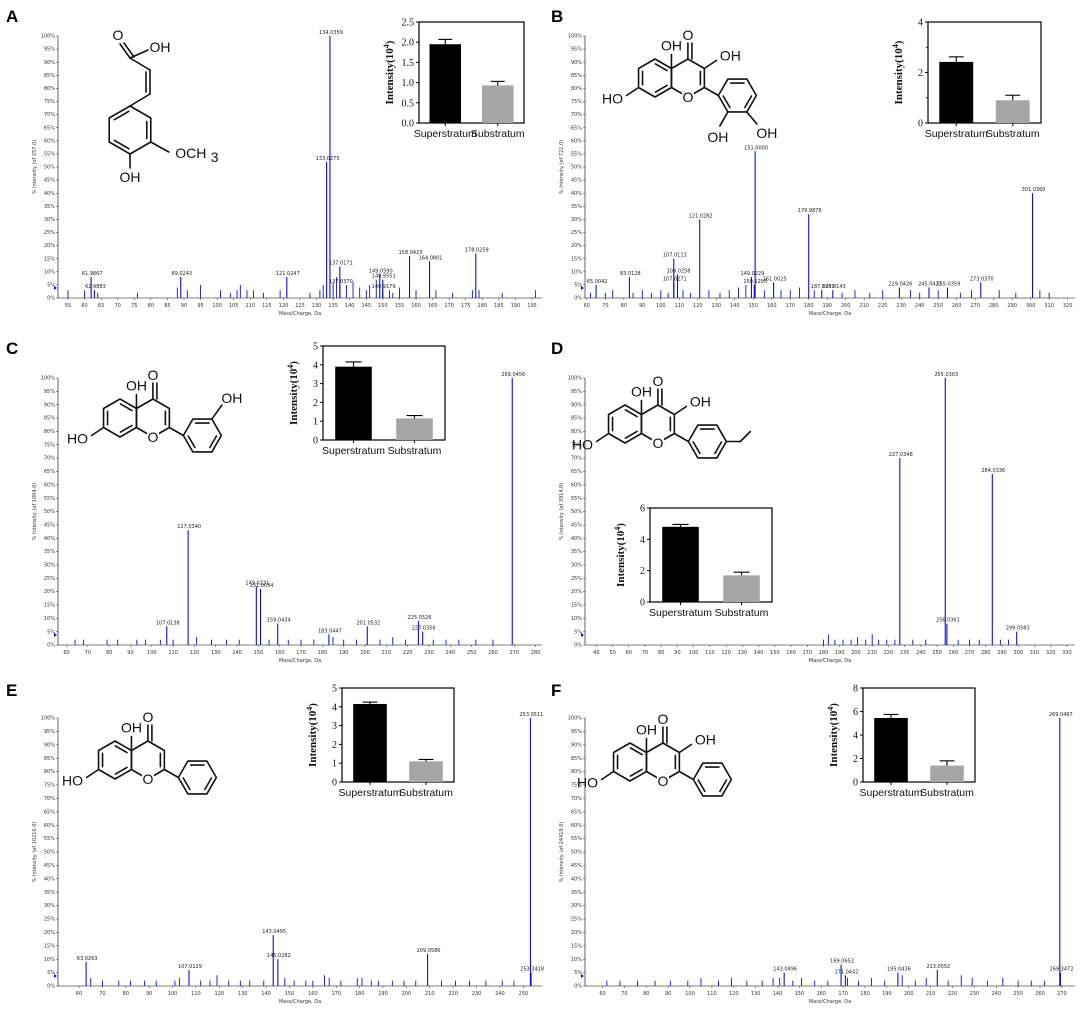  What do you see at coordinates (49, 102) in the screenshot?
I see `spectrum-y-tick-label: 75%` at bounding box center [49, 102].